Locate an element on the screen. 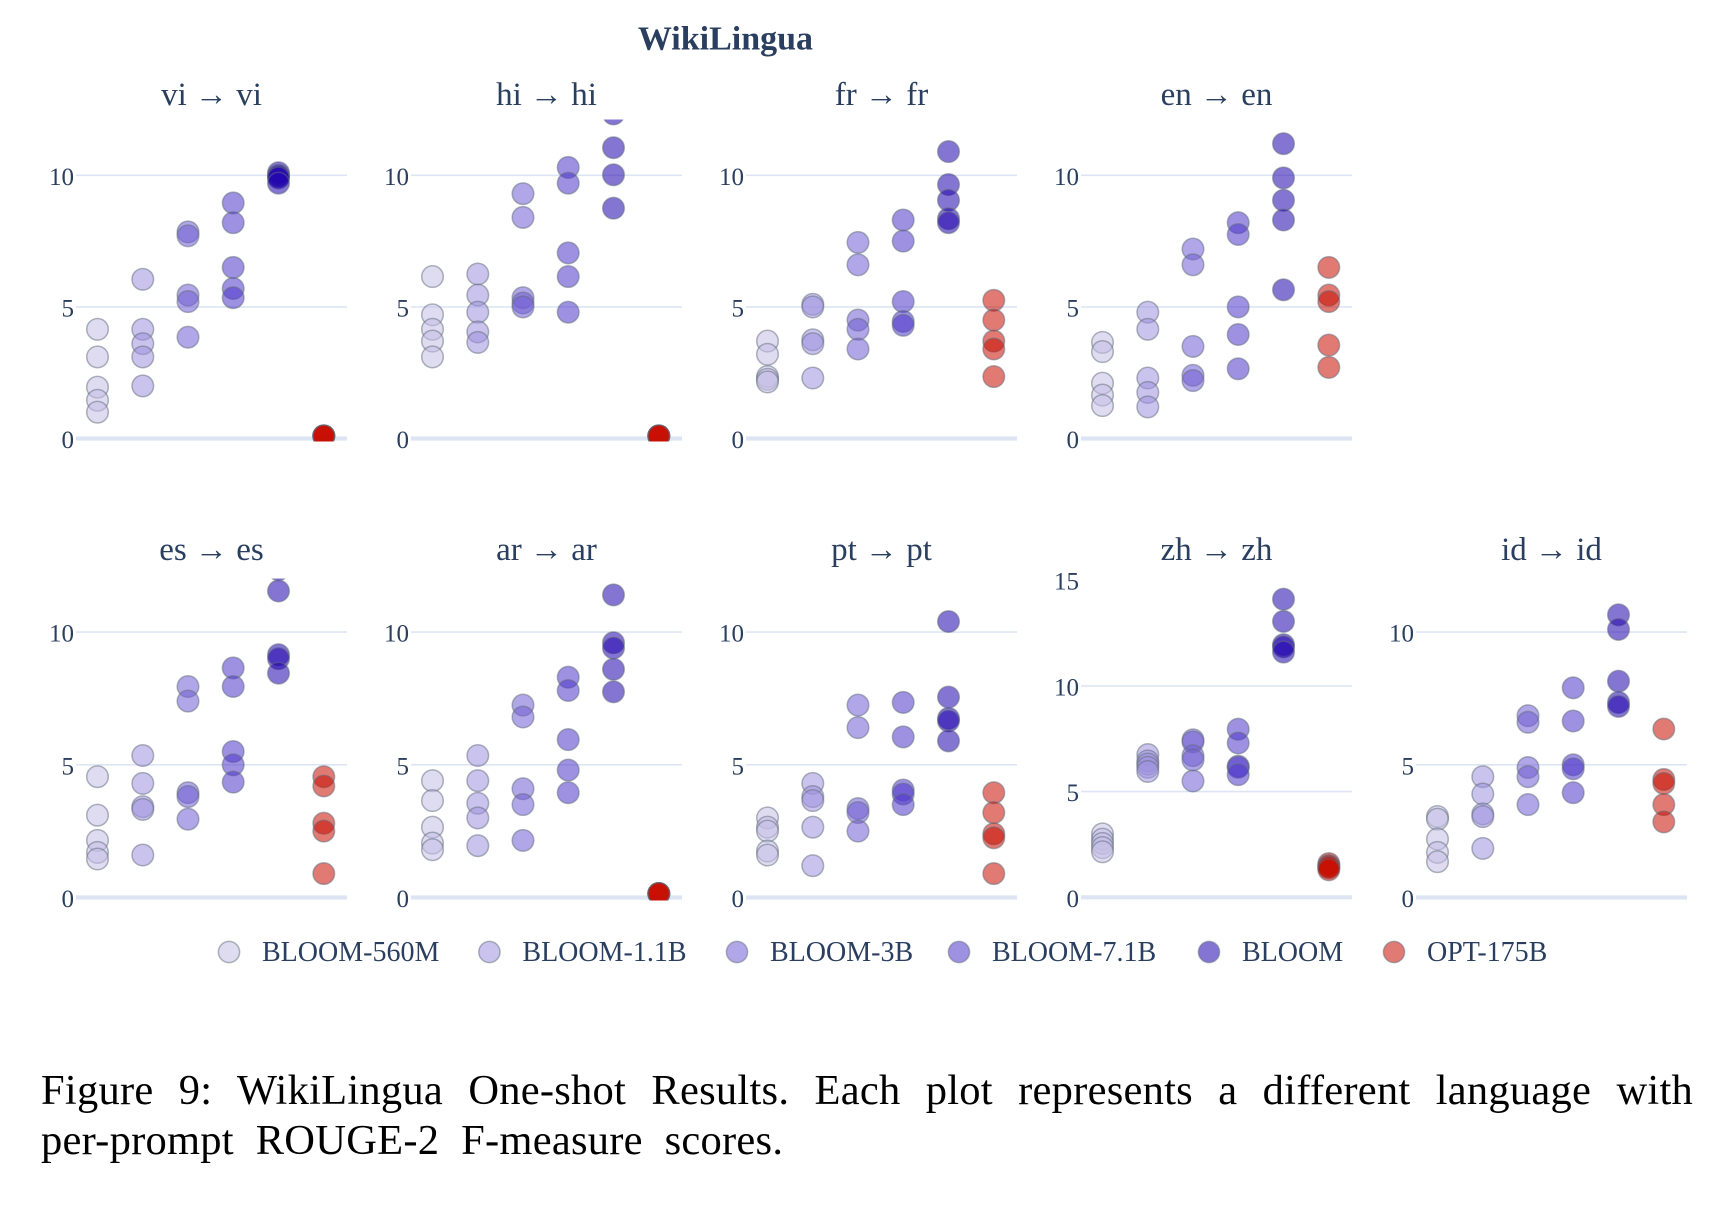 The width and height of the screenshot is (1736, 1209). svg-text: id → id is located at coordinates (1551, 550).